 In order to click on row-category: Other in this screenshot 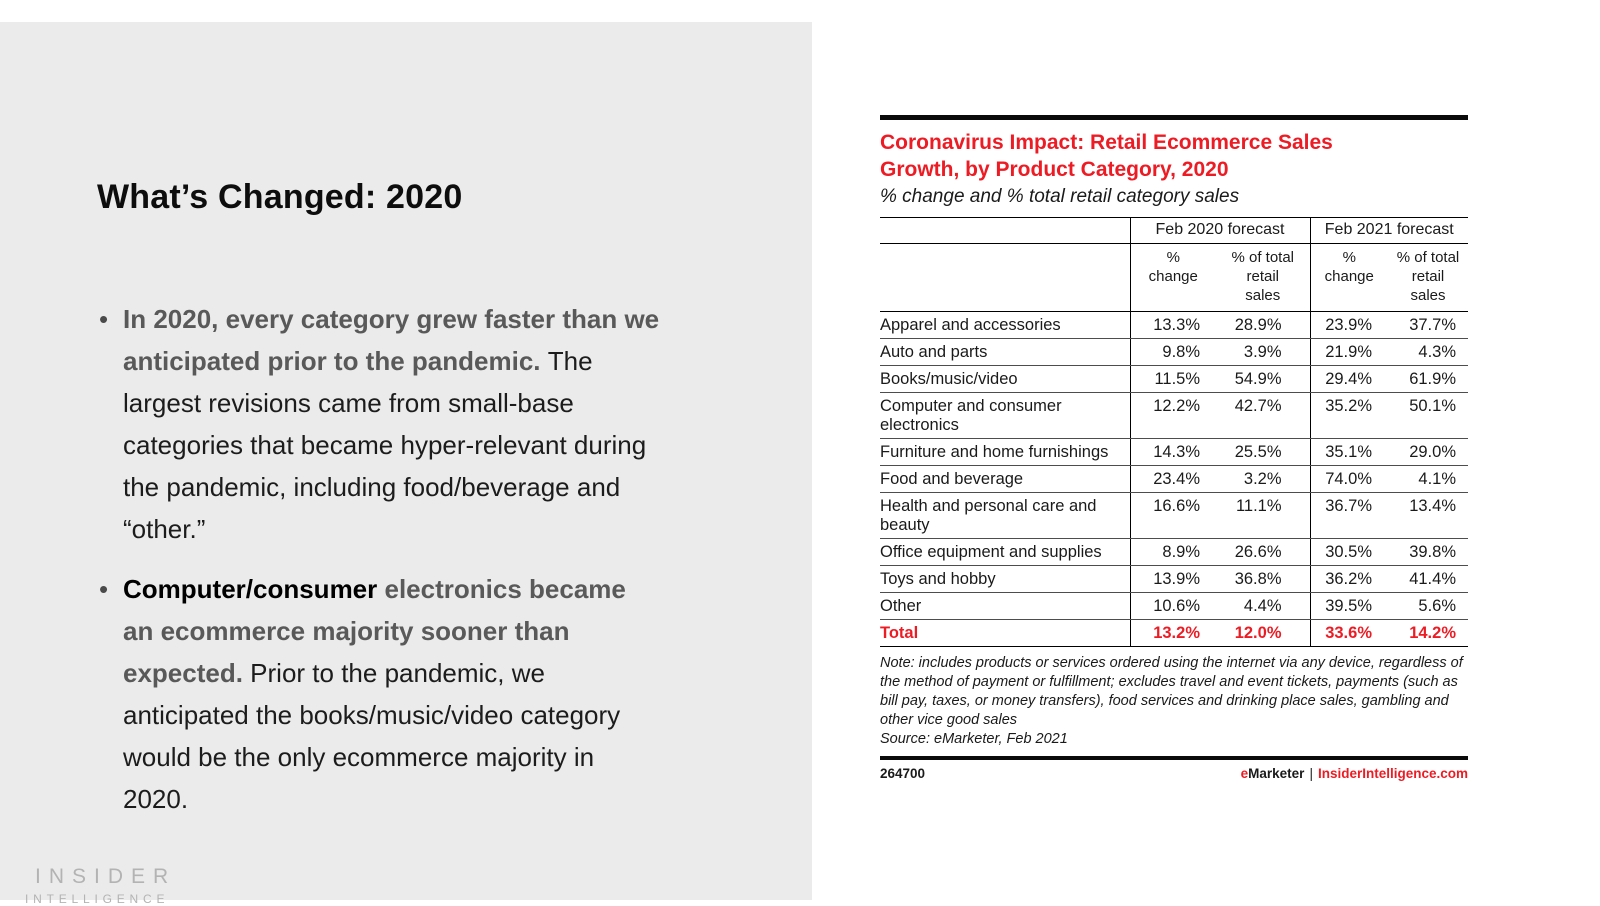, I will do `click(1005, 606)`.